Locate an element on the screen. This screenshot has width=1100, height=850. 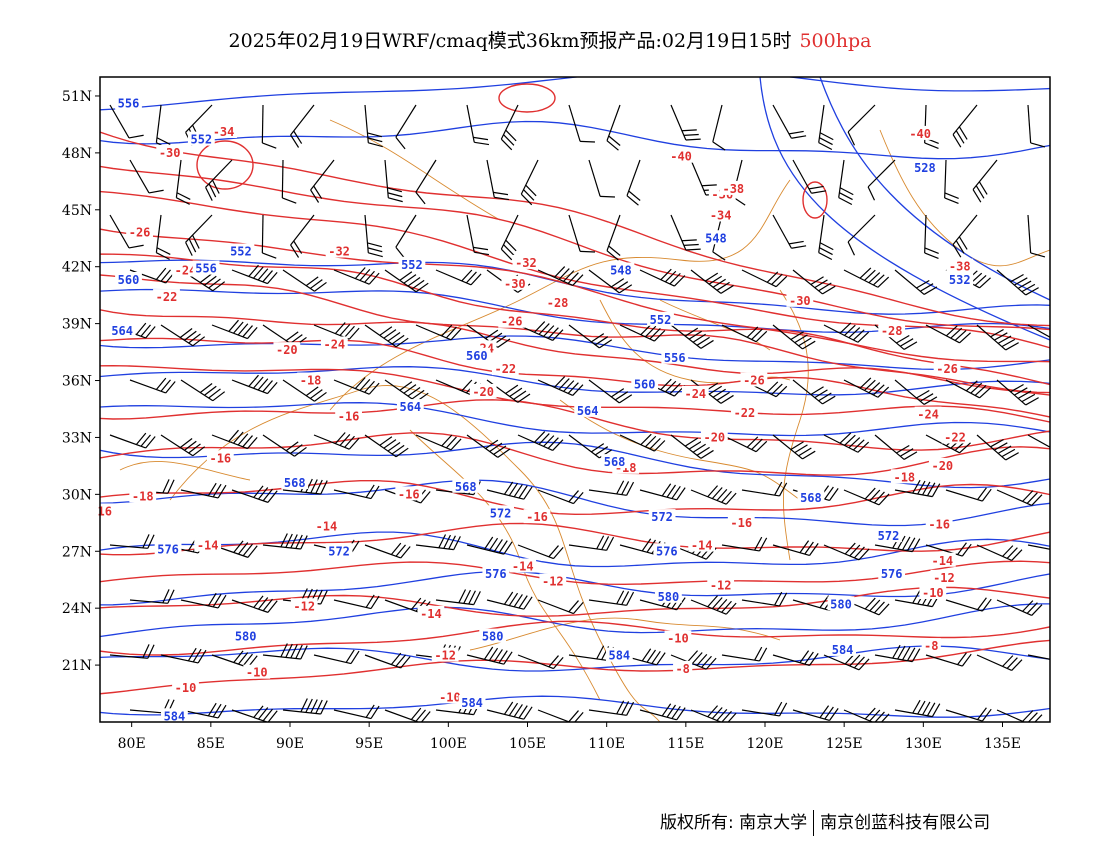
temperature-label: -24 is located at coordinates (928, 415).